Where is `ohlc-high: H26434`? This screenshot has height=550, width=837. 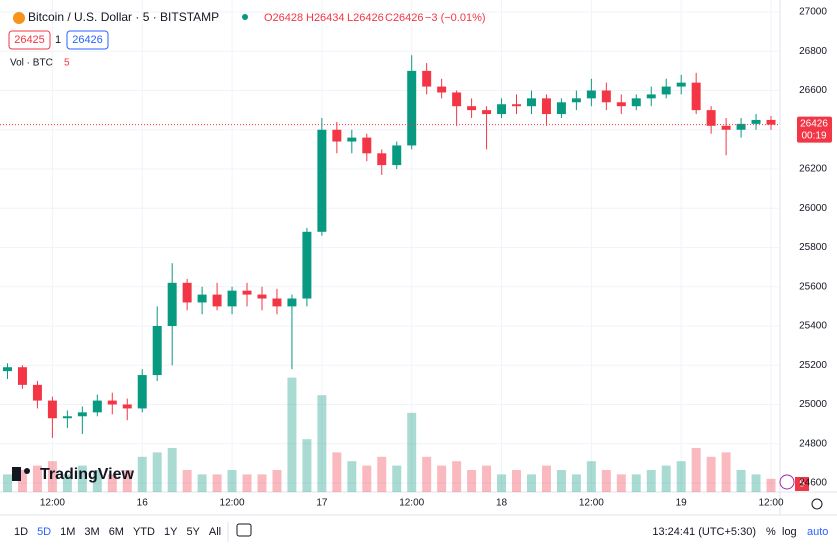 ohlc-high: H26434 is located at coordinates (325, 18).